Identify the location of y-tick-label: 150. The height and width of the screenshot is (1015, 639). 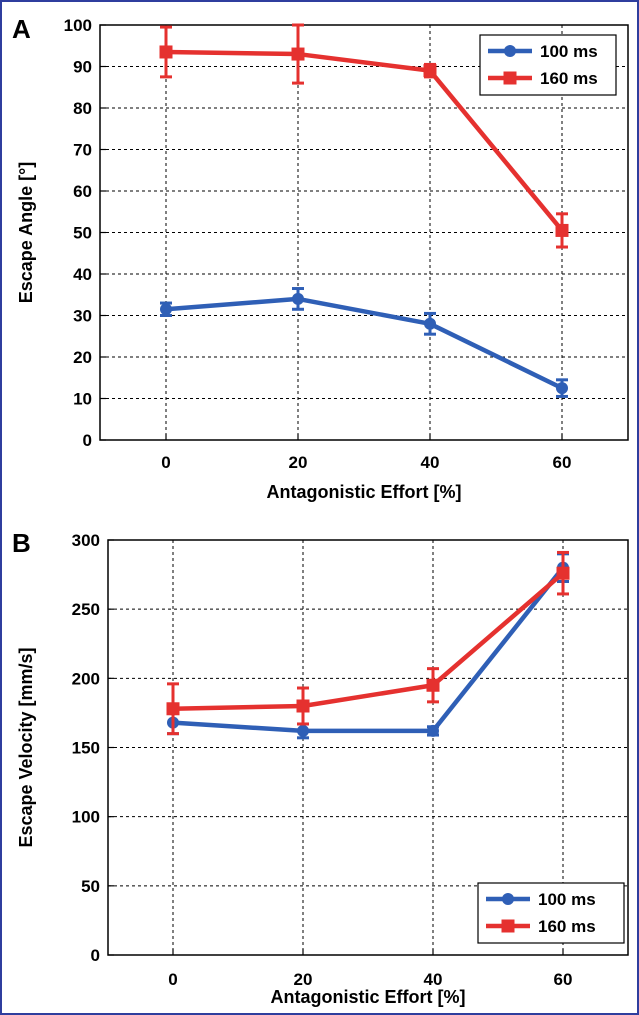
(86, 748).